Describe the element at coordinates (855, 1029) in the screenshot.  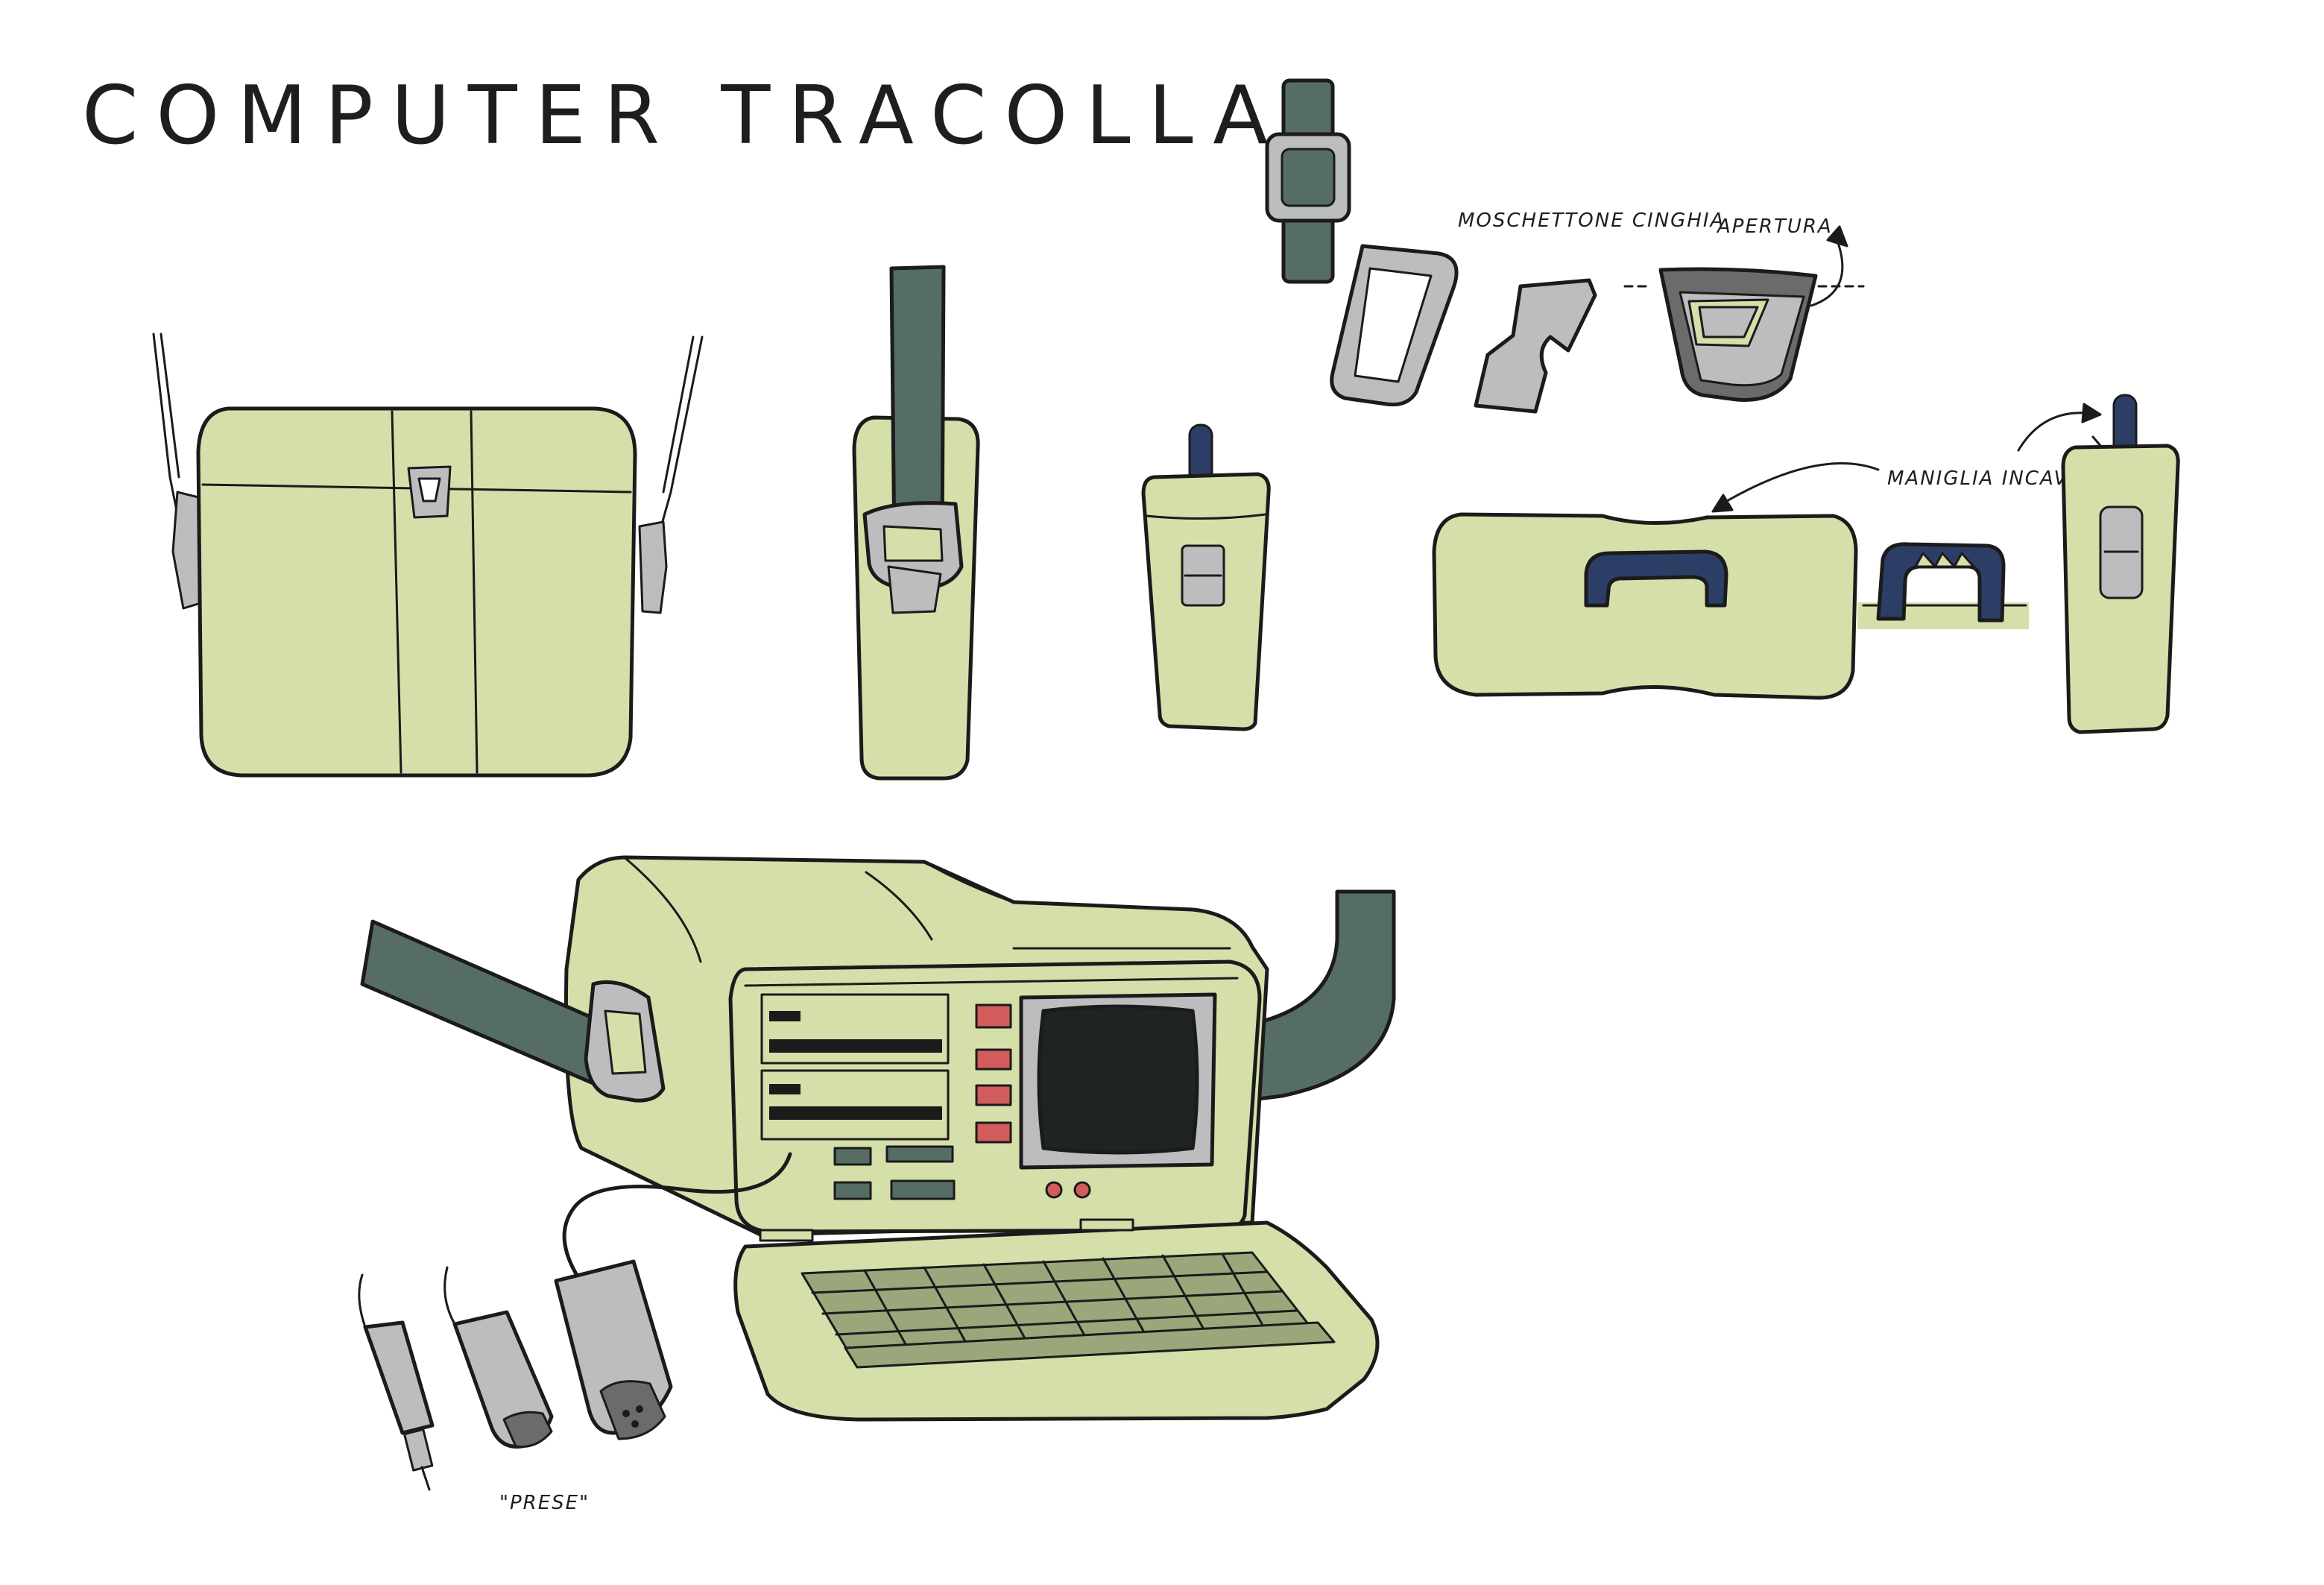
I see `drive-slot-upper` at that location.